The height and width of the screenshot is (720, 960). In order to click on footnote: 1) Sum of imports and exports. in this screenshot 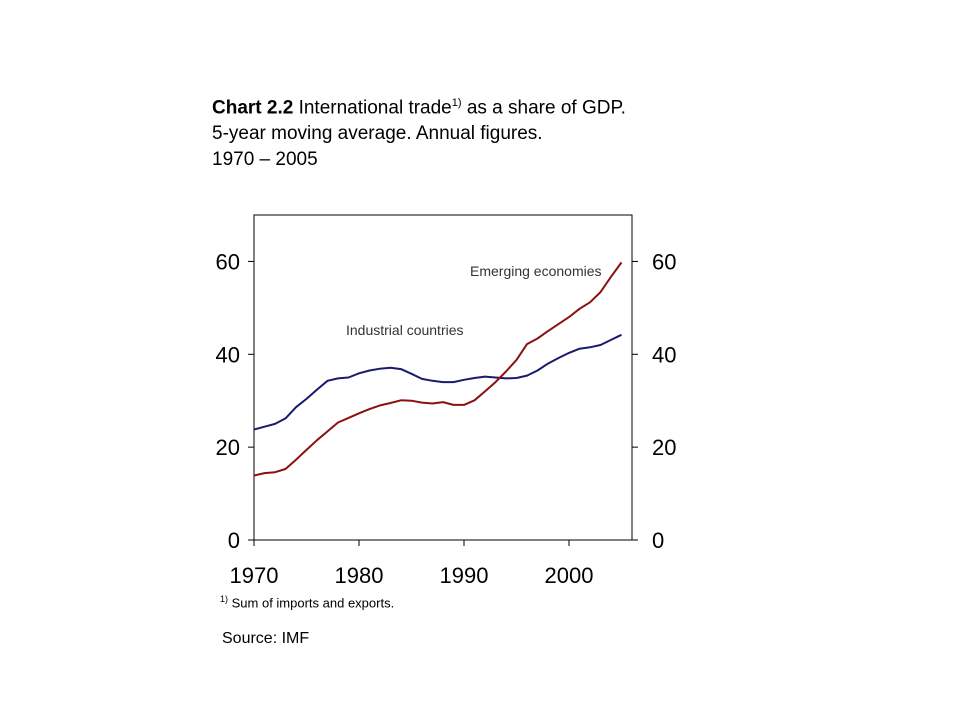, I will do `click(307, 602)`.